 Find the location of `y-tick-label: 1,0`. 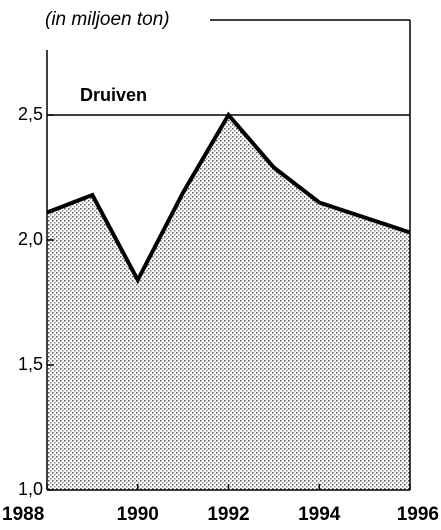

y-tick-label: 1,0 is located at coordinates (30, 489).